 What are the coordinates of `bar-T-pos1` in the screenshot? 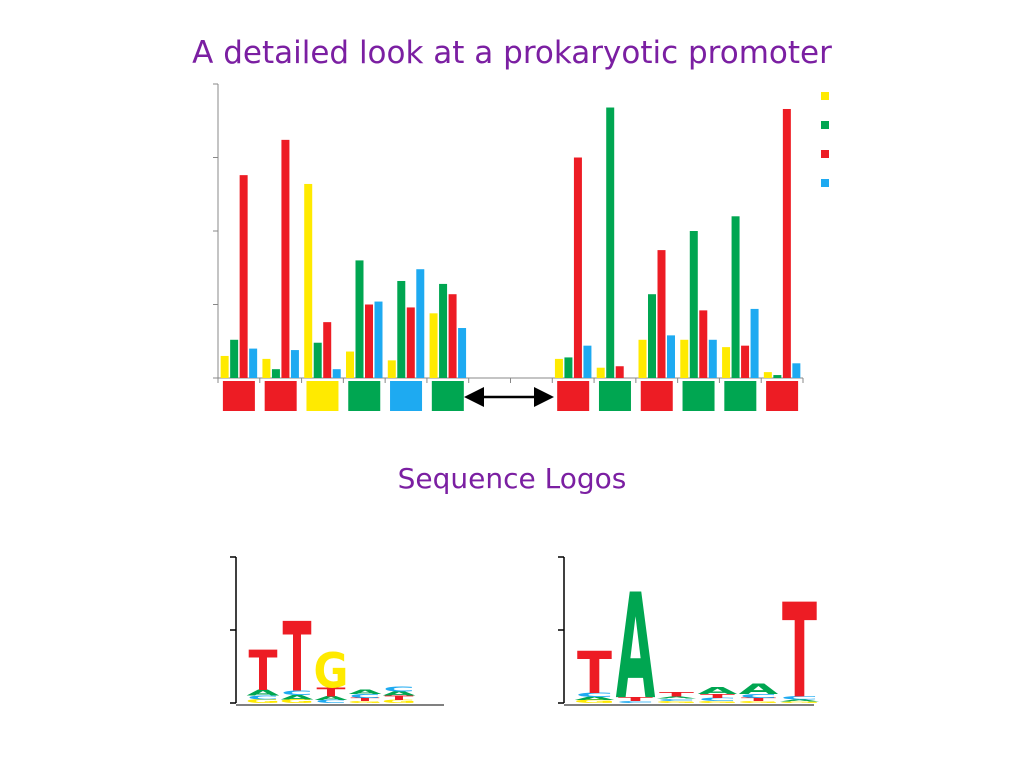 It's located at (243, 276).